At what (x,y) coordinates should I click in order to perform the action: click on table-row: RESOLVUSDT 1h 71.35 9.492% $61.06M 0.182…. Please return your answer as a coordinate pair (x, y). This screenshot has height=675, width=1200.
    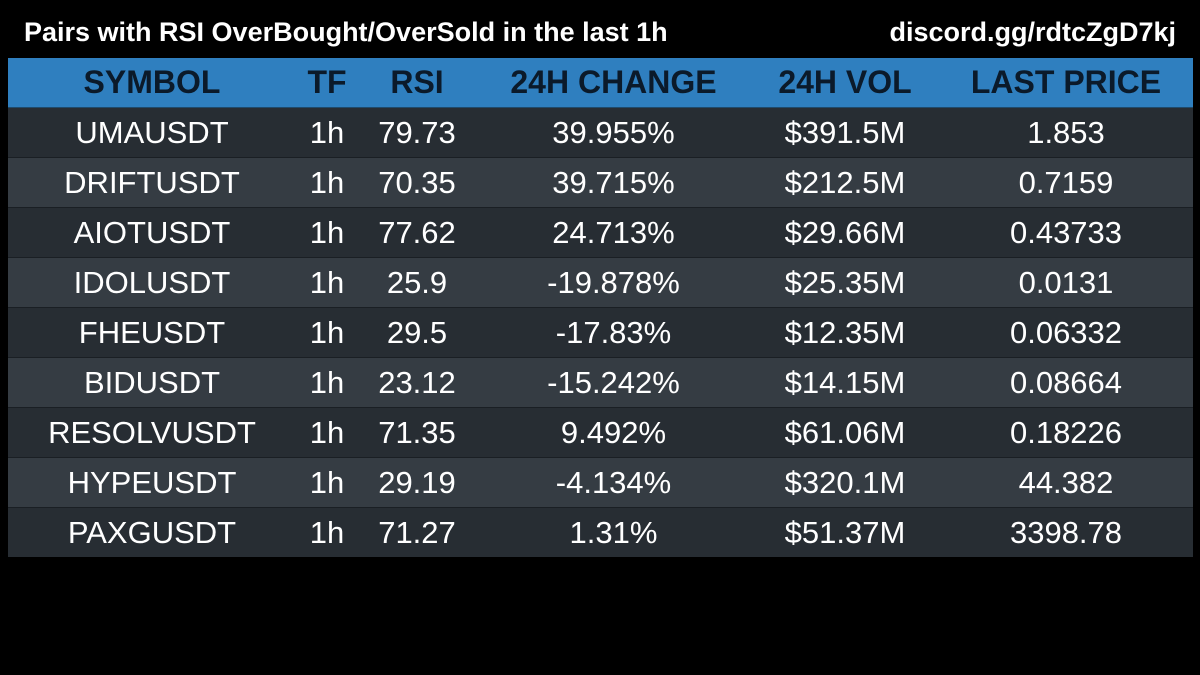
    Looking at the image, I should click on (600, 432).